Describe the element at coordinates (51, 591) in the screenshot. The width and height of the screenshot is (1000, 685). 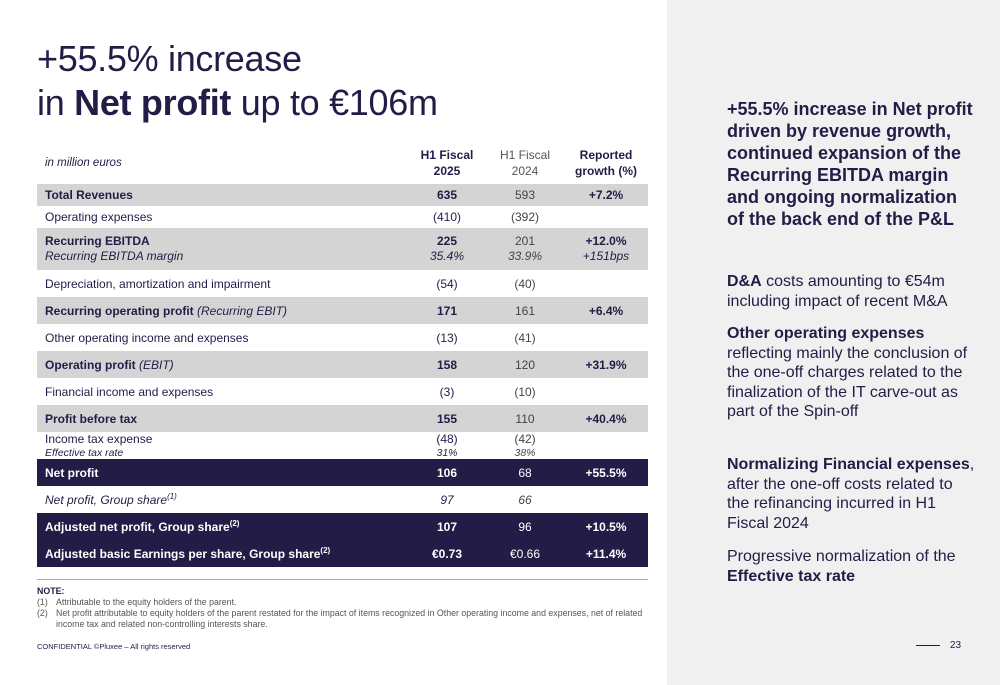
I see `notes-title: NOTE:` at that location.